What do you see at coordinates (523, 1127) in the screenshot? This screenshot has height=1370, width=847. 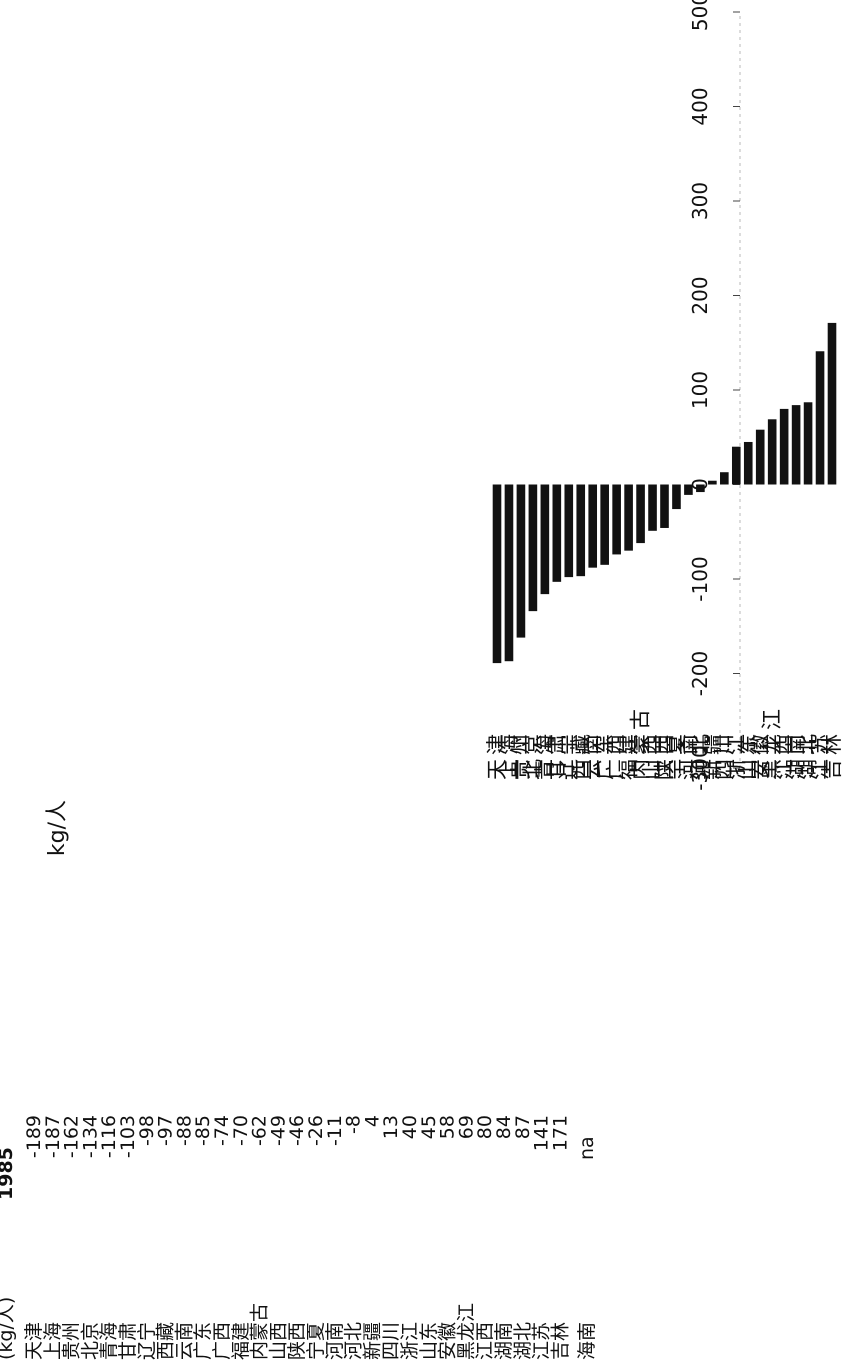 I see `table-value: 87` at bounding box center [523, 1127].